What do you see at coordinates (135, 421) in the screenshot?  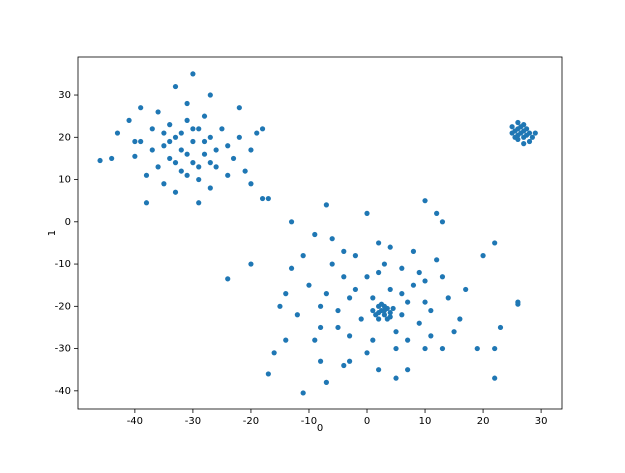 I see `x-tick-label: -40` at bounding box center [135, 421].